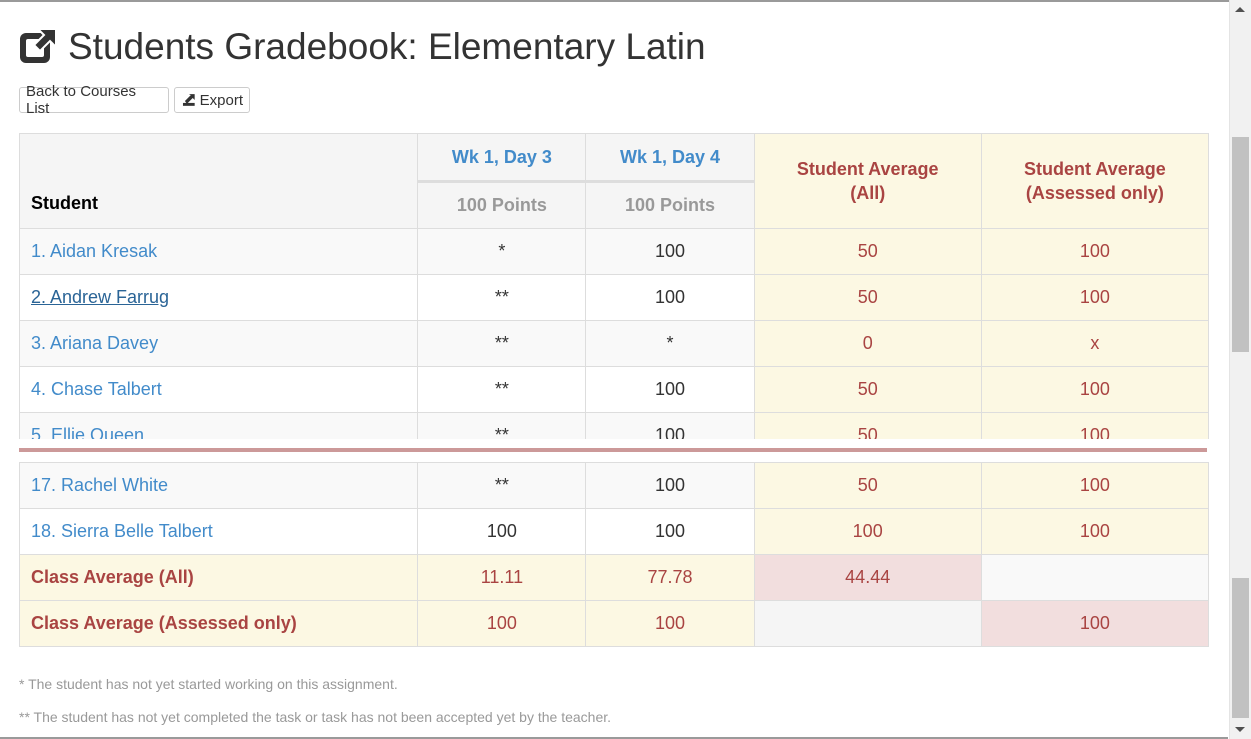 The height and width of the screenshot is (739, 1251). What do you see at coordinates (670, 577) in the screenshot?
I see `class-average-cell: 77.78` at bounding box center [670, 577].